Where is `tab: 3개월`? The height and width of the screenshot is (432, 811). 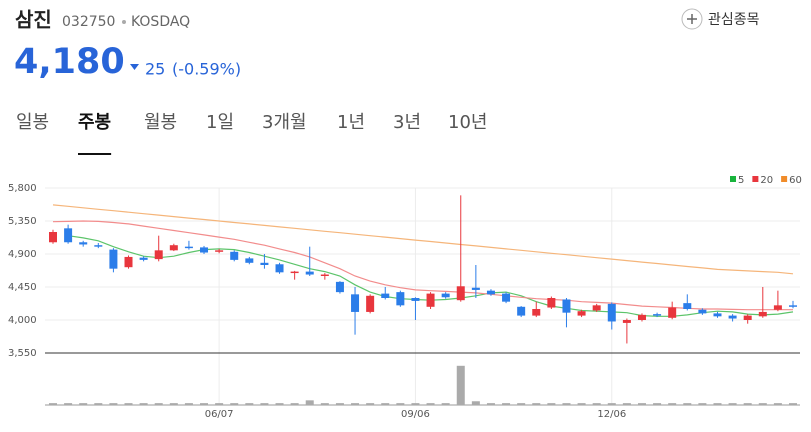
tab: 3개월 is located at coordinates (284, 122).